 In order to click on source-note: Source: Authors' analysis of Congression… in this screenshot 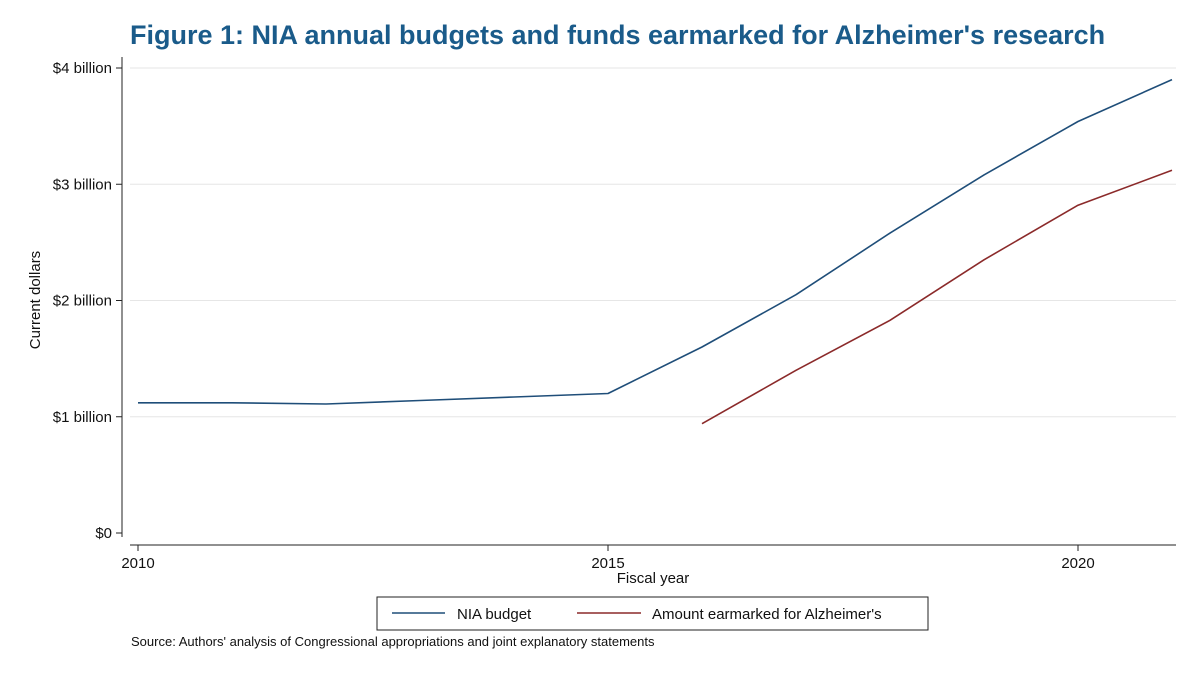, I will do `click(393, 641)`.